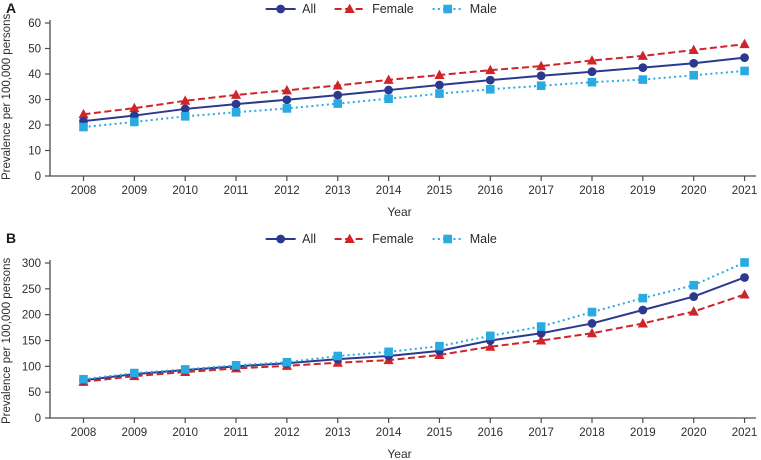 The height and width of the screenshot is (460, 761). Describe the element at coordinates (34, 75) in the screenshot. I see `svg-text: 40` at that location.